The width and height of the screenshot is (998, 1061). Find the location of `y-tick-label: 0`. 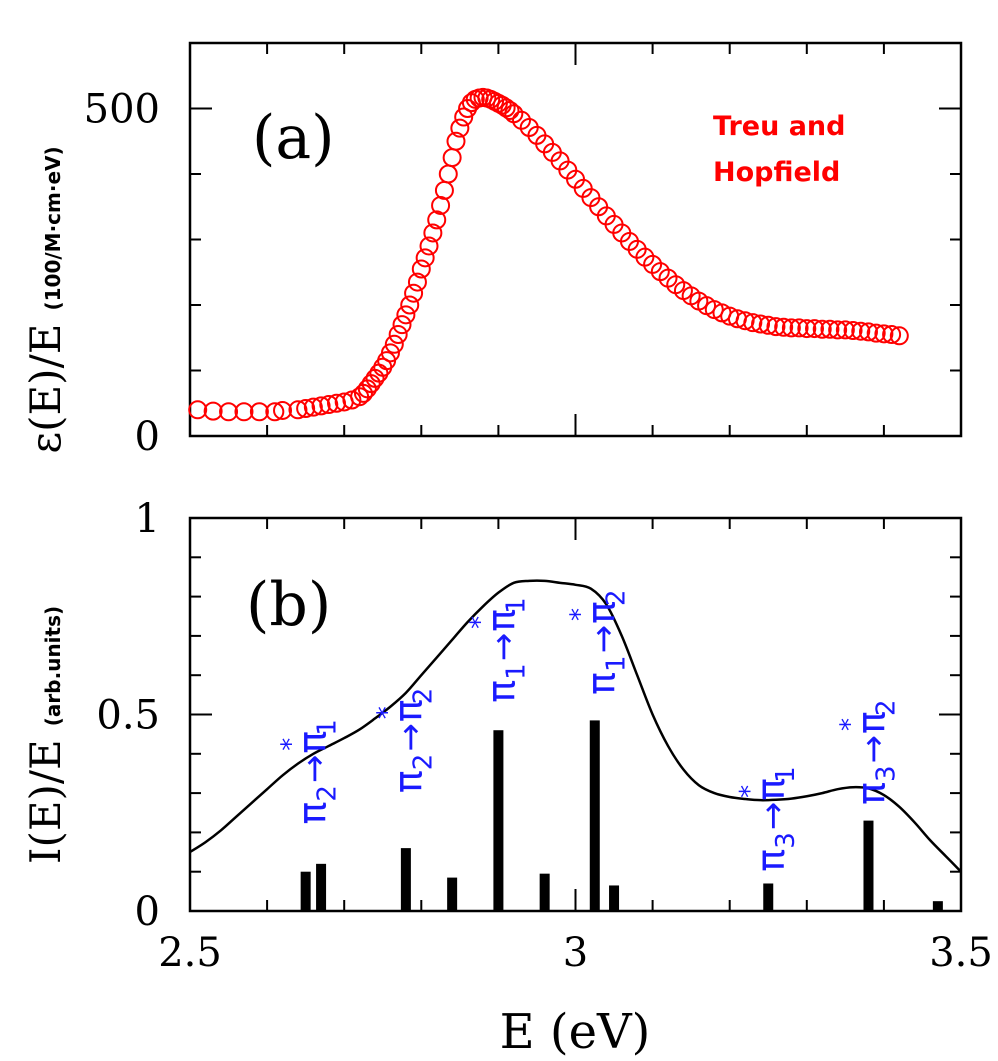

y-tick-label: 0 is located at coordinates (147, 437).